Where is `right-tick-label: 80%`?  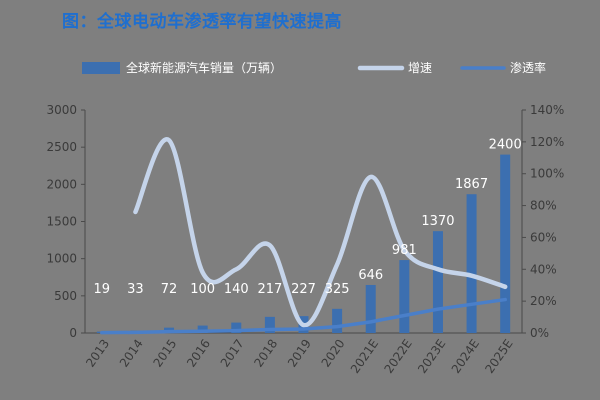
right-tick-label: 80% is located at coordinates (543, 206).